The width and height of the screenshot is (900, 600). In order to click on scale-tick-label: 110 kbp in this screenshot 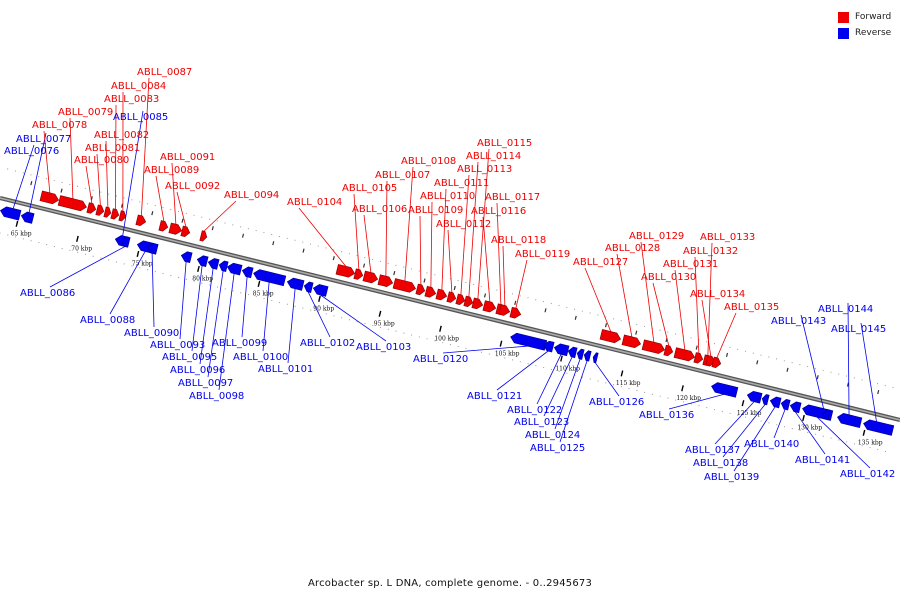, I will do `click(567, 368)`.